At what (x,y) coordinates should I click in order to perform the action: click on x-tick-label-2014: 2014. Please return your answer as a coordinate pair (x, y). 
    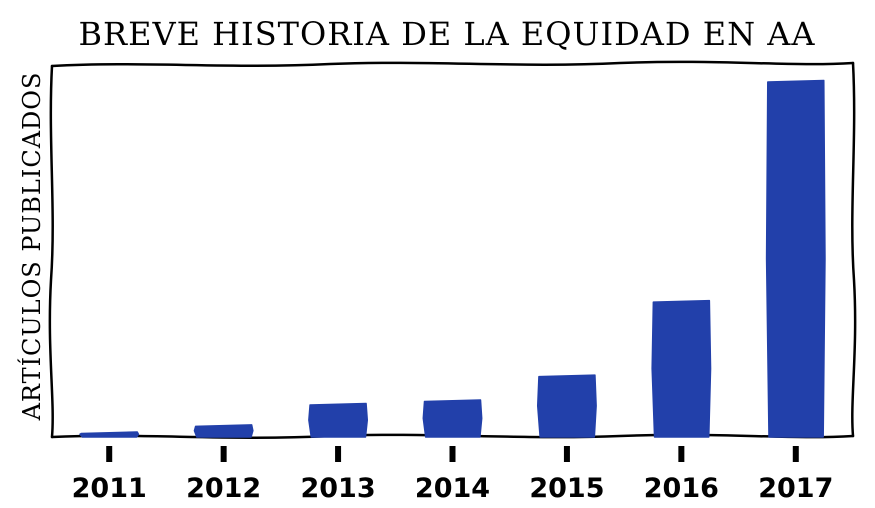
    Looking at the image, I should click on (452, 488).